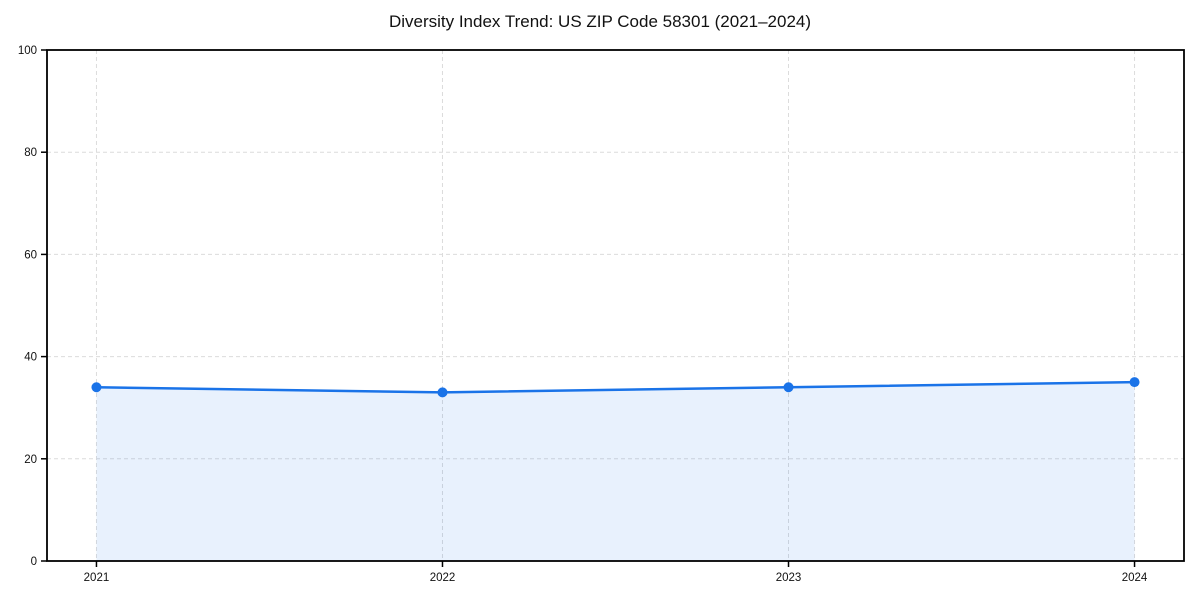 The width and height of the screenshot is (1200, 600). I want to click on x-tick-label: 2024, so click(1135, 578).